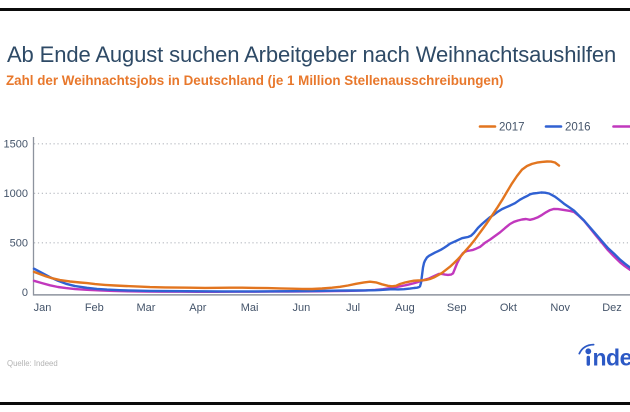 This screenshot has height=412, width=630. What do you see at coordinates (146, 308) in the screenshot?
I see `svg-text: Mar` at bounding box center [146, 308].